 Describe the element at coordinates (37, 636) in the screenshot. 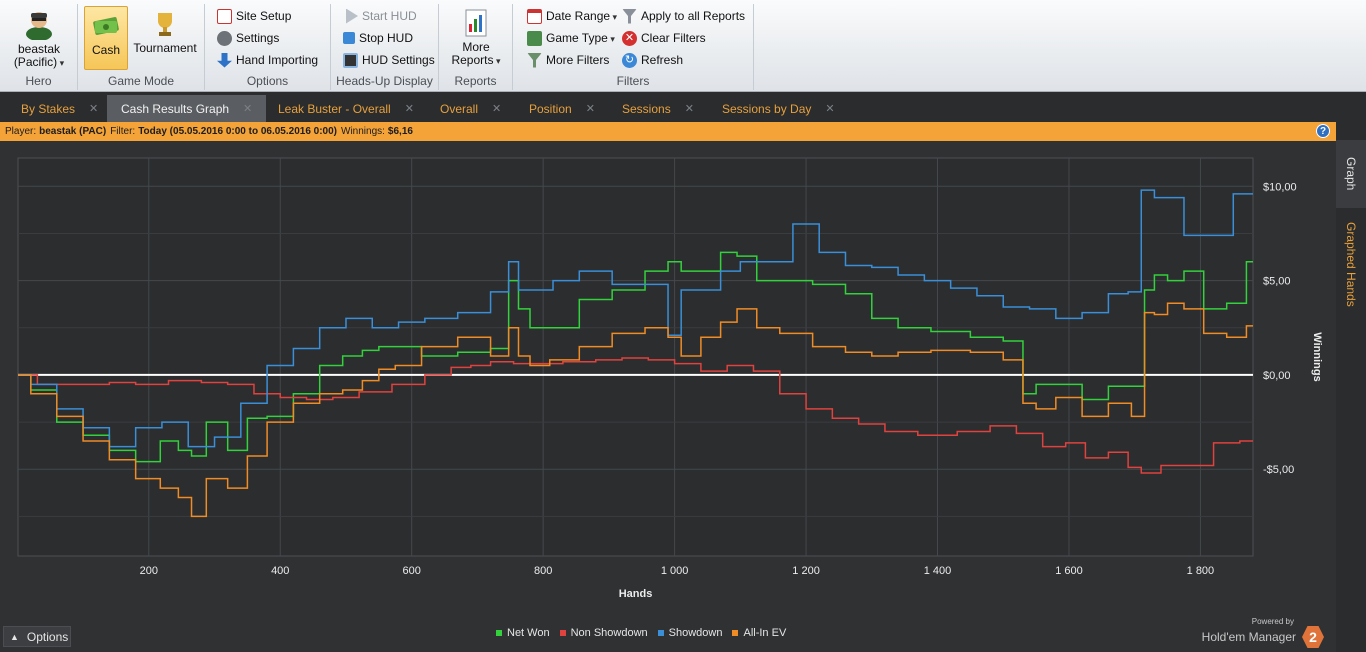

I see `options-button: ▲ Options` at that location.